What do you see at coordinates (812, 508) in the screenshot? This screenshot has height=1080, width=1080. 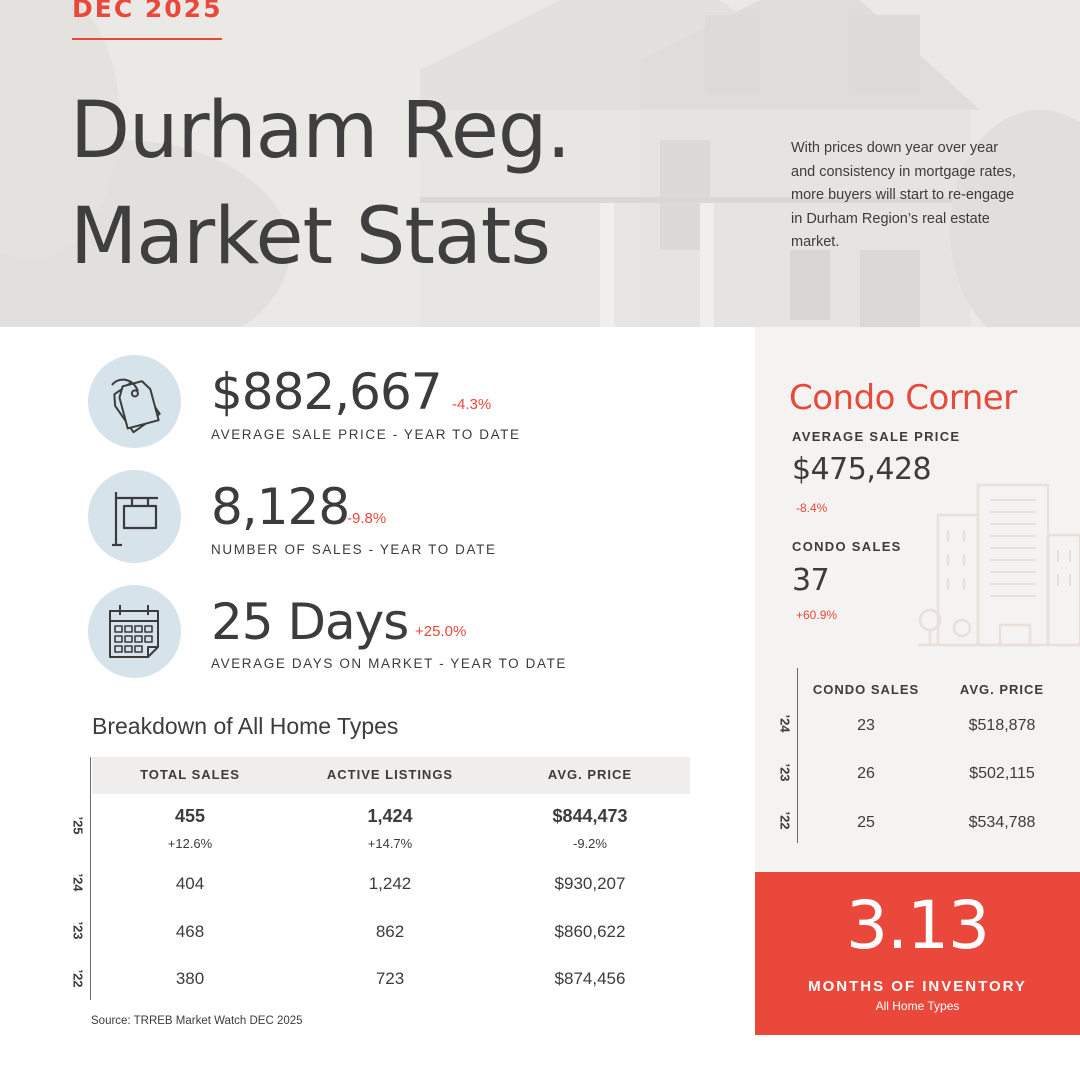 I see `condo-avg-price-change: -8.4%` at bounding box center [812, 508].